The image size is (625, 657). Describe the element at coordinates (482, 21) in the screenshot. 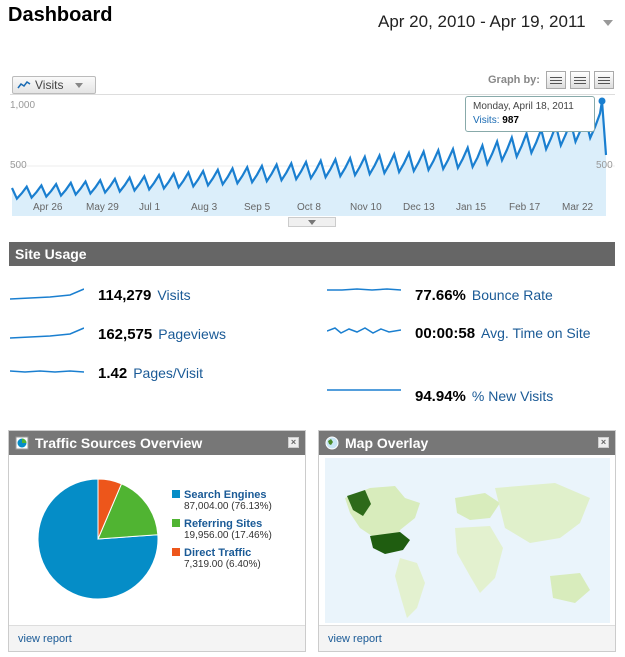

I see `date-range-selector: Apr 20, 2010 - Apr 19, 2011` at that location.